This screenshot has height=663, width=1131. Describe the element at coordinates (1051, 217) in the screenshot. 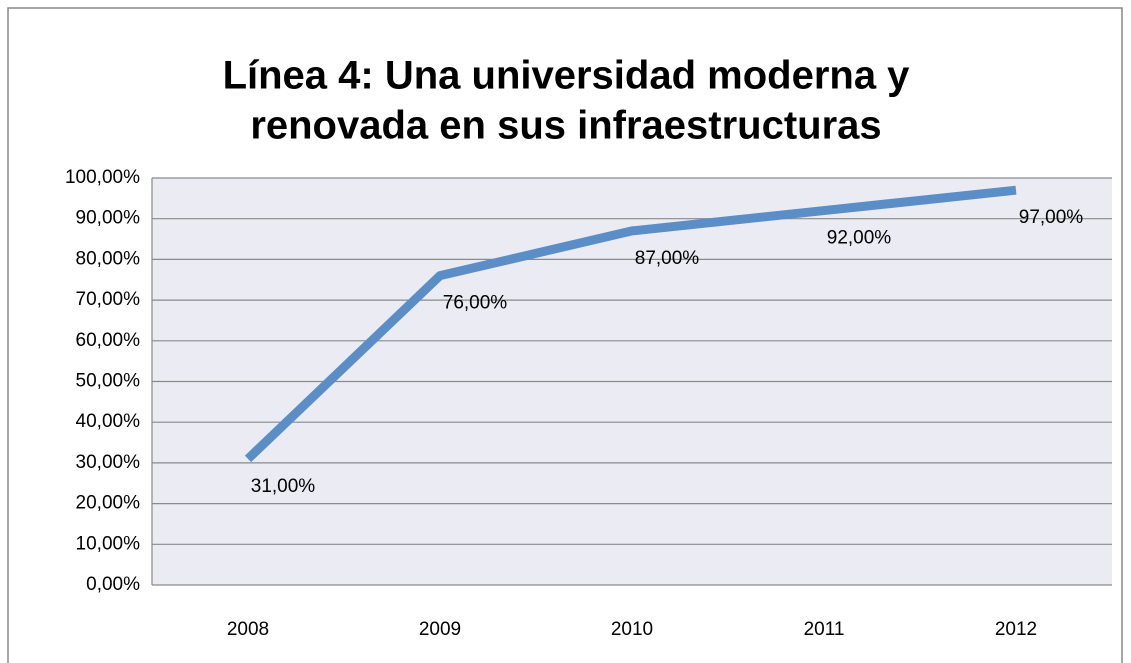

I see `data-label: 97,00%` at that location.